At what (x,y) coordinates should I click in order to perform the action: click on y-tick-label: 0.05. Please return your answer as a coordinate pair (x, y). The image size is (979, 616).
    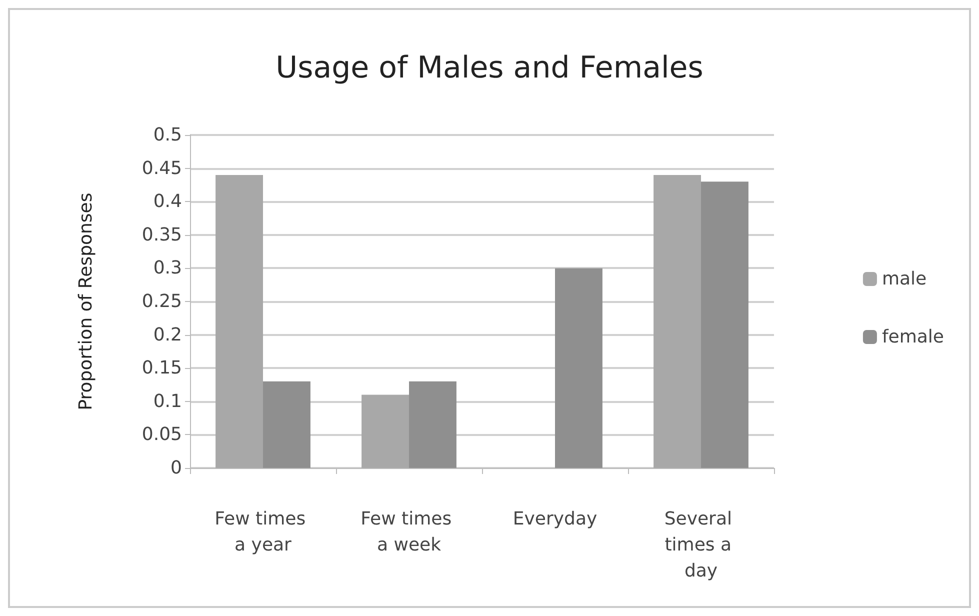
    Looking at the image, I should click on (162, 435).